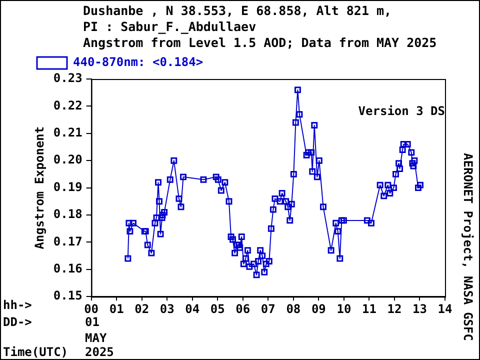  What do you see at coordinates (39, 188) in the screenshot?
I see `y-axis-title: Angstrom Exponent` at bounding box center [39, 188].